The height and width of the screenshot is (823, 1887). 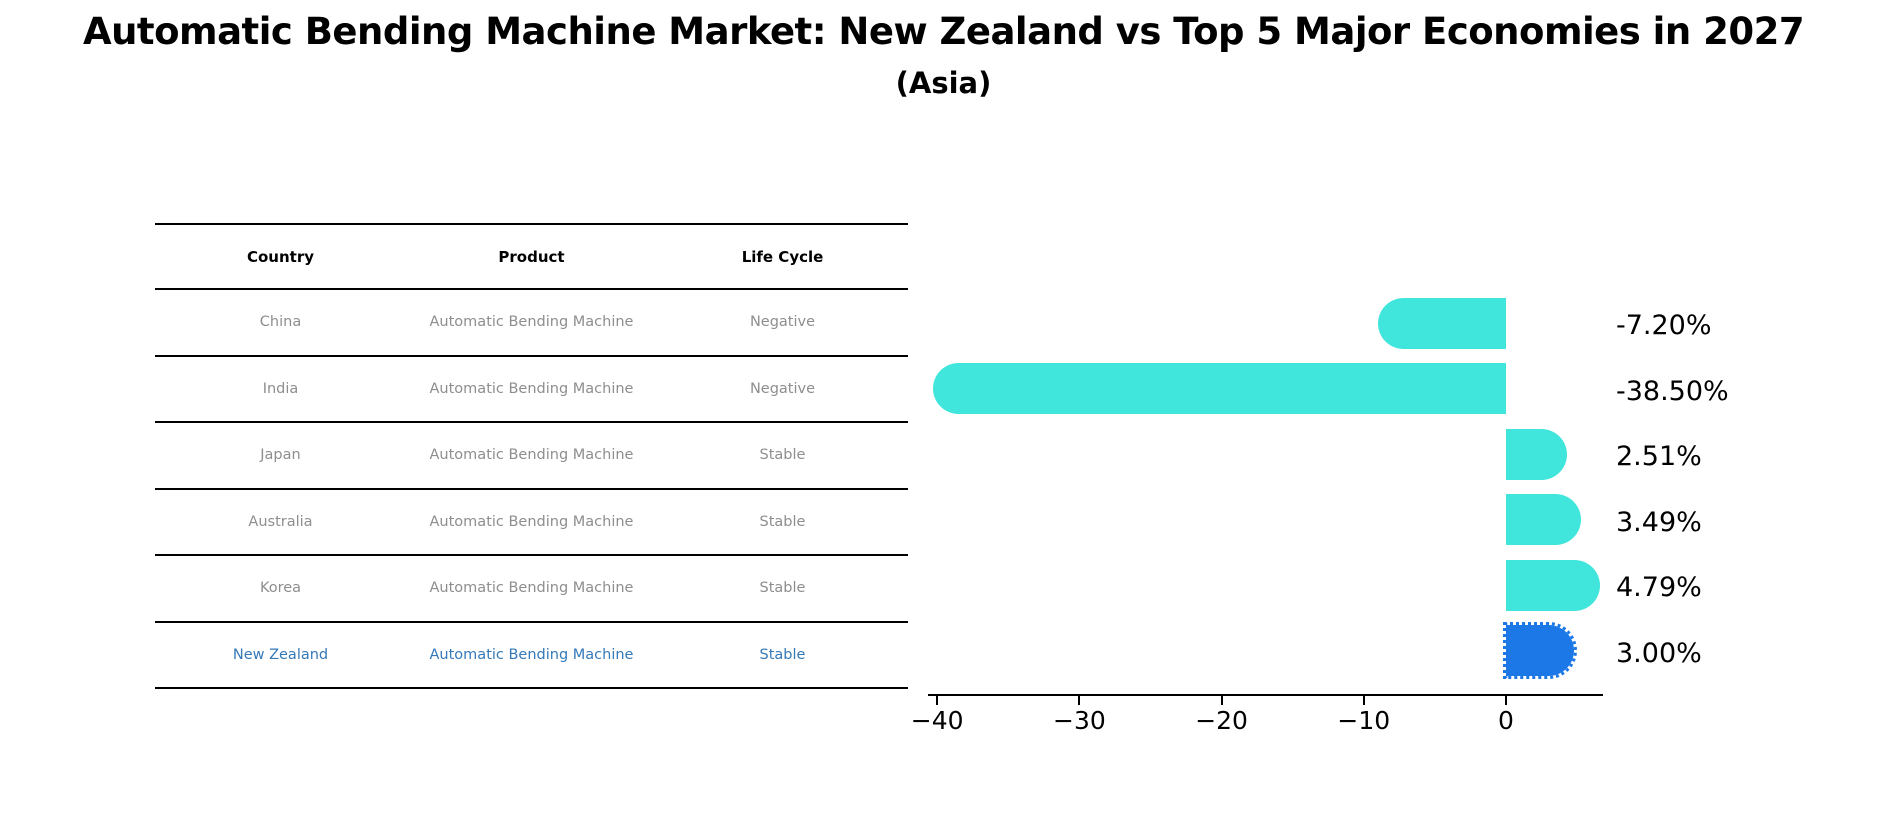 What do you see at coordinates (1079, 720) in the screenshot?
I see `x-tick-label: −30` at bounding box center [1079, 720].